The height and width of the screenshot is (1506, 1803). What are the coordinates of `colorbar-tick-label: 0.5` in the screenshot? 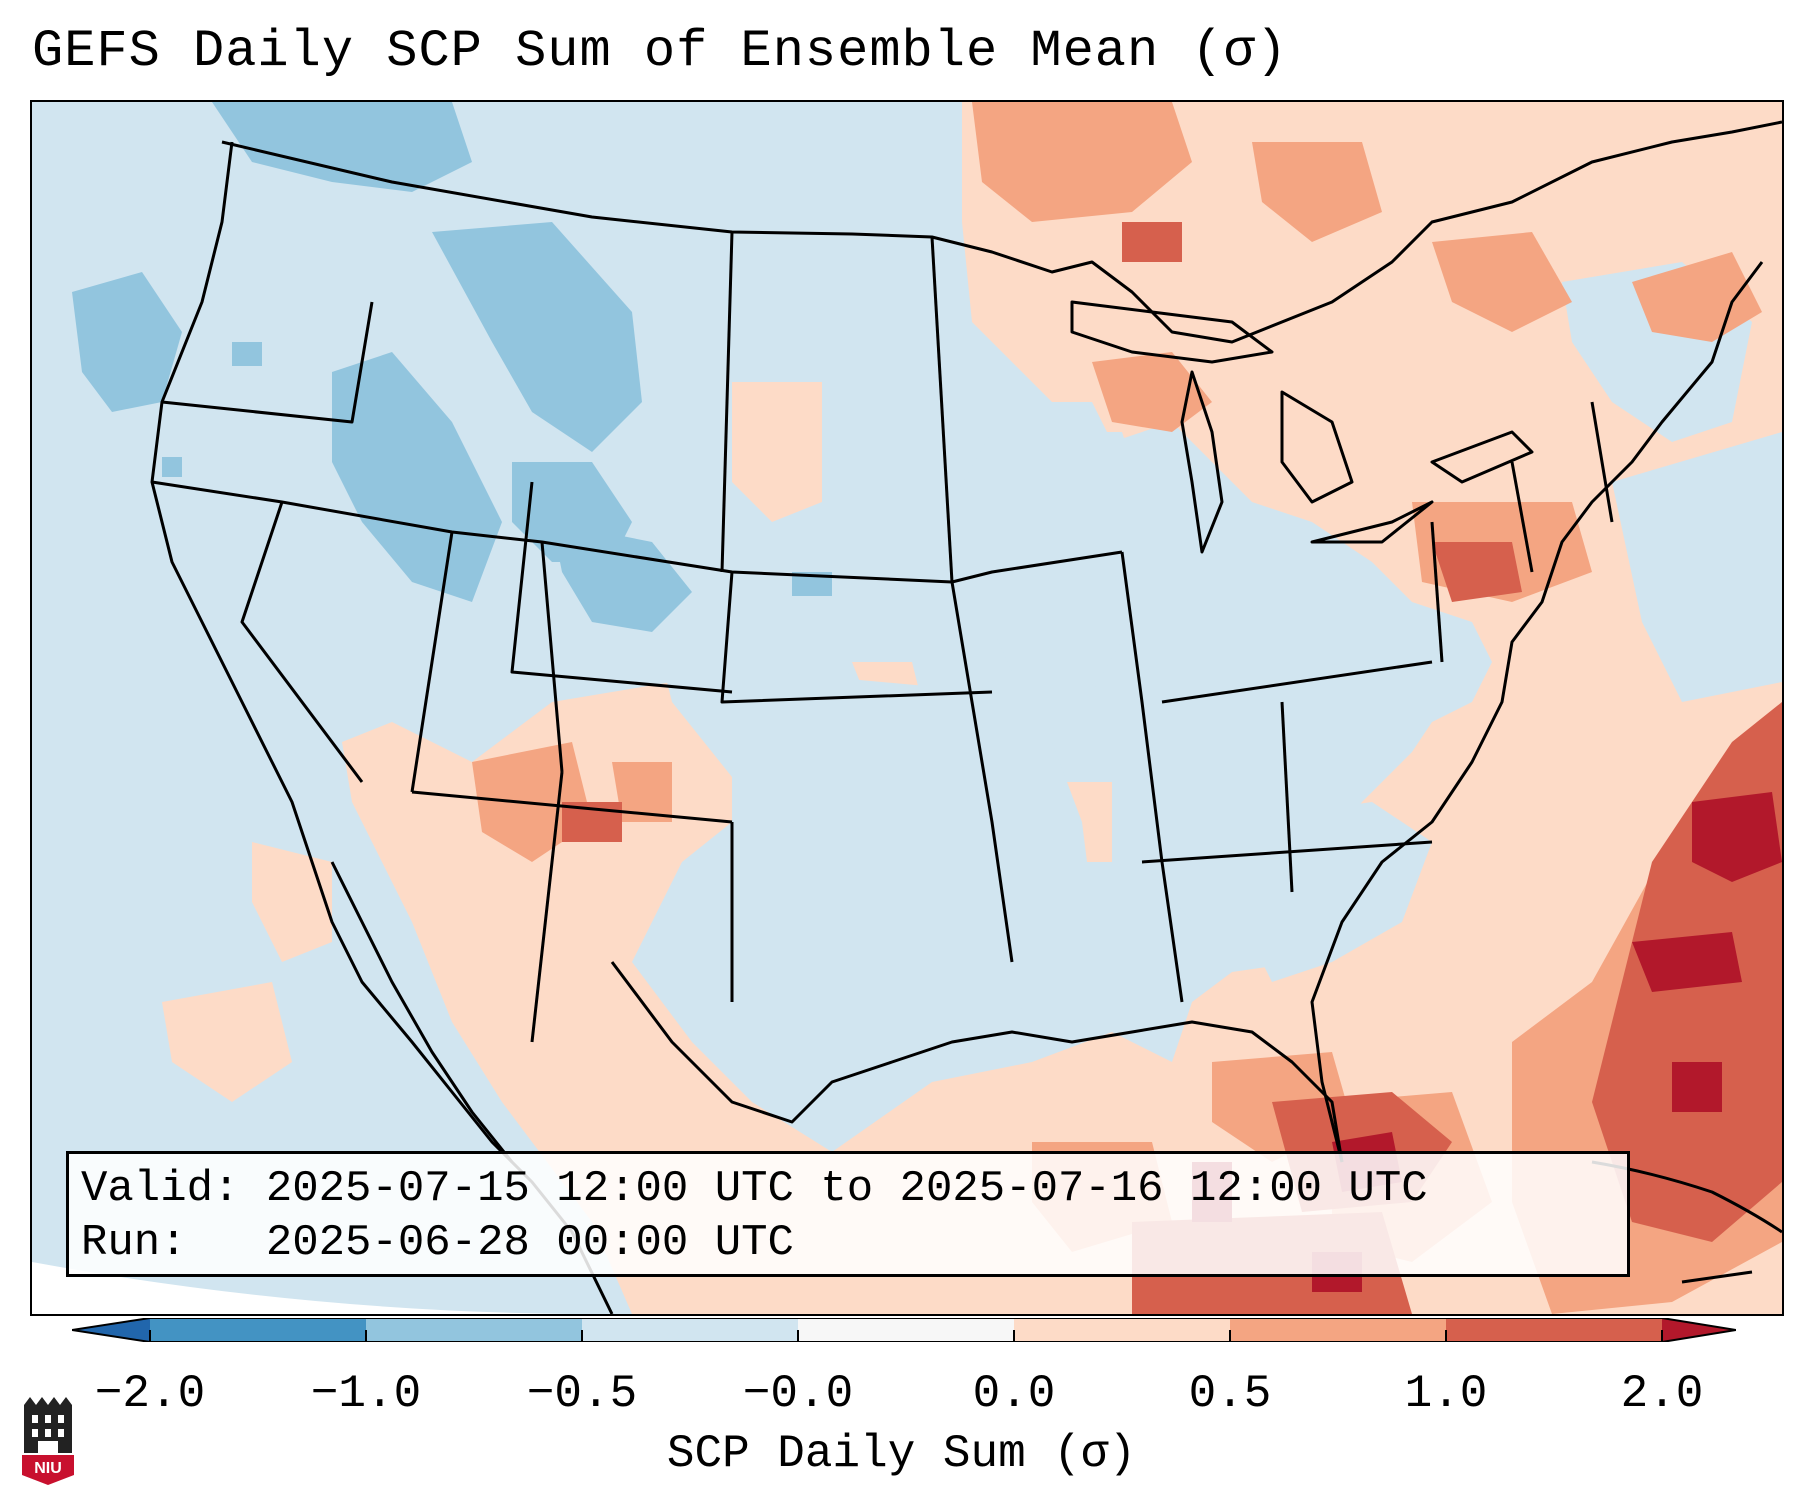 It's located at (1230, 1394).